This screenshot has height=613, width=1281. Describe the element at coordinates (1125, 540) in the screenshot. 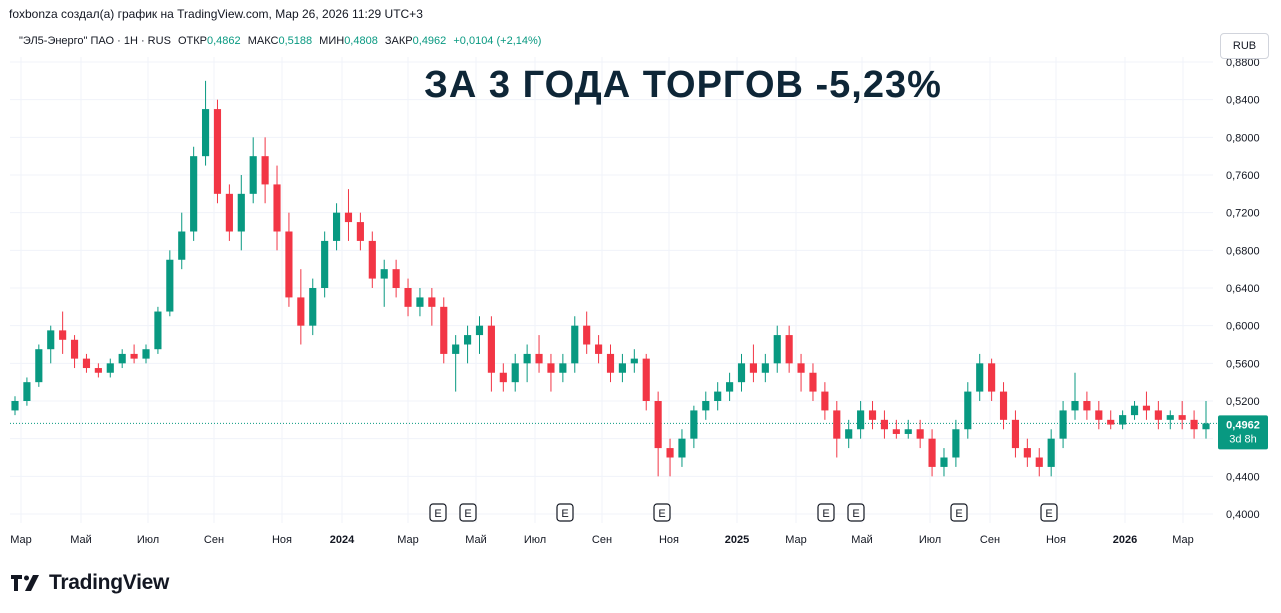

I see `x-tick-label: 2026` at that location.